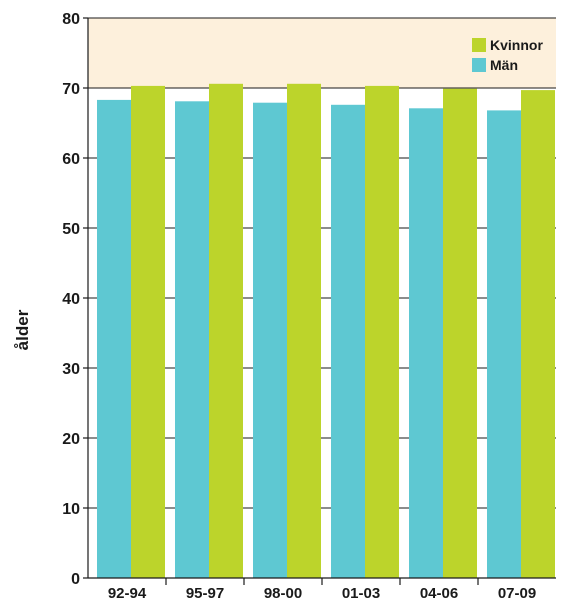 This screenshot has height=601, width=567. Describe the element at coordinates (205, 593) in the screenshot. I see `x-tick-label-95-97: 95-97` at that location.